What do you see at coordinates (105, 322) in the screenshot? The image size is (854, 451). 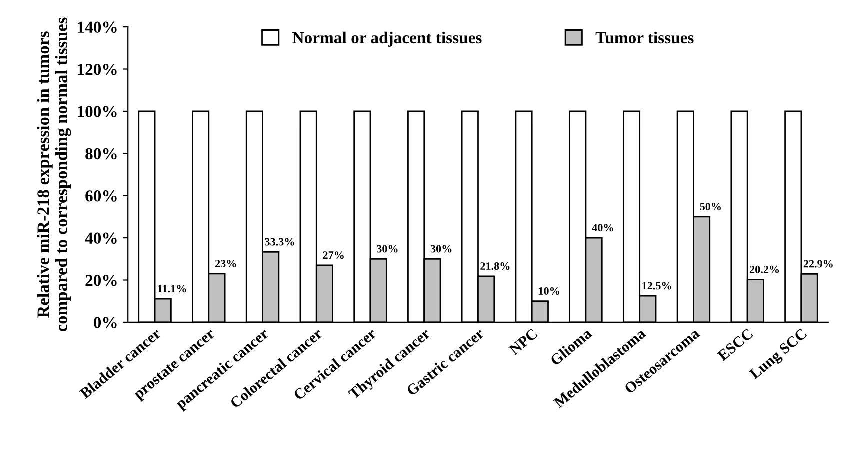 I see `y-tick-label: 0%` at bounding box center [105, 322].